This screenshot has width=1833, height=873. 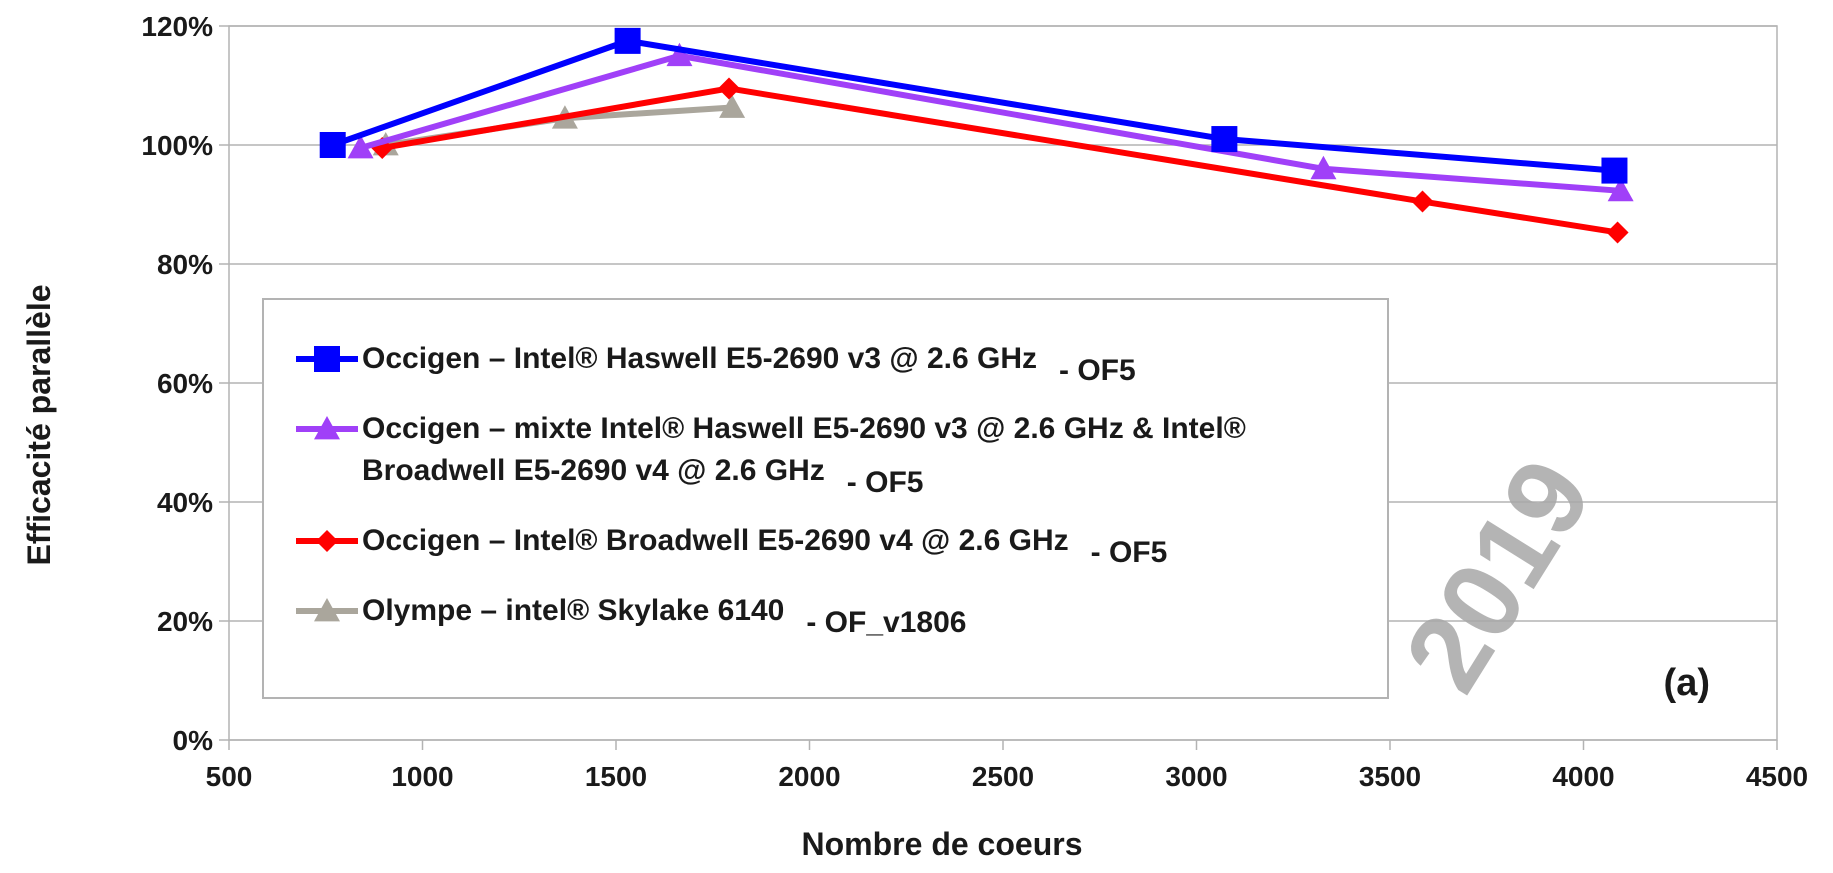 I want to click on x-tick-label: 3500, so click(x=1390, y=776).